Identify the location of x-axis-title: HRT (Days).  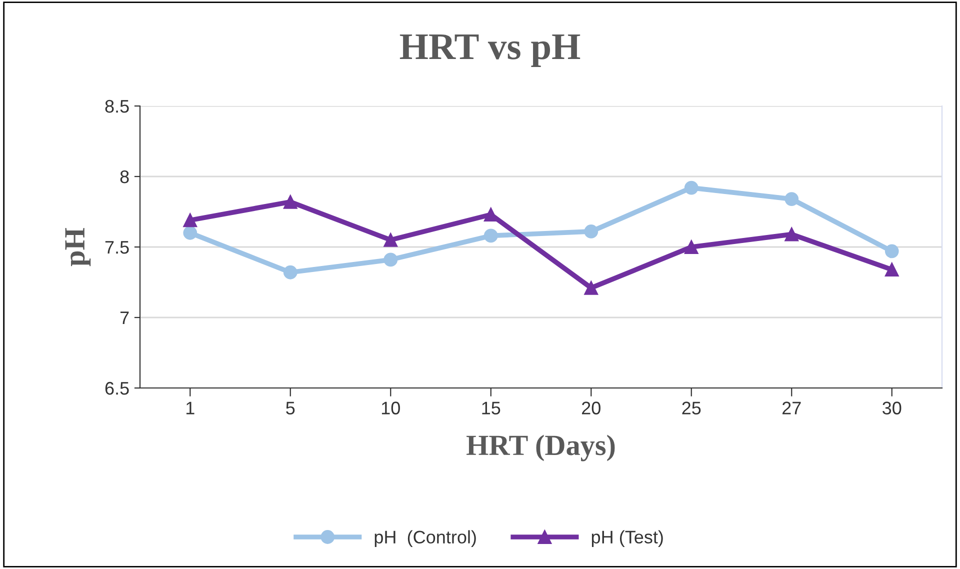
(540, 448).